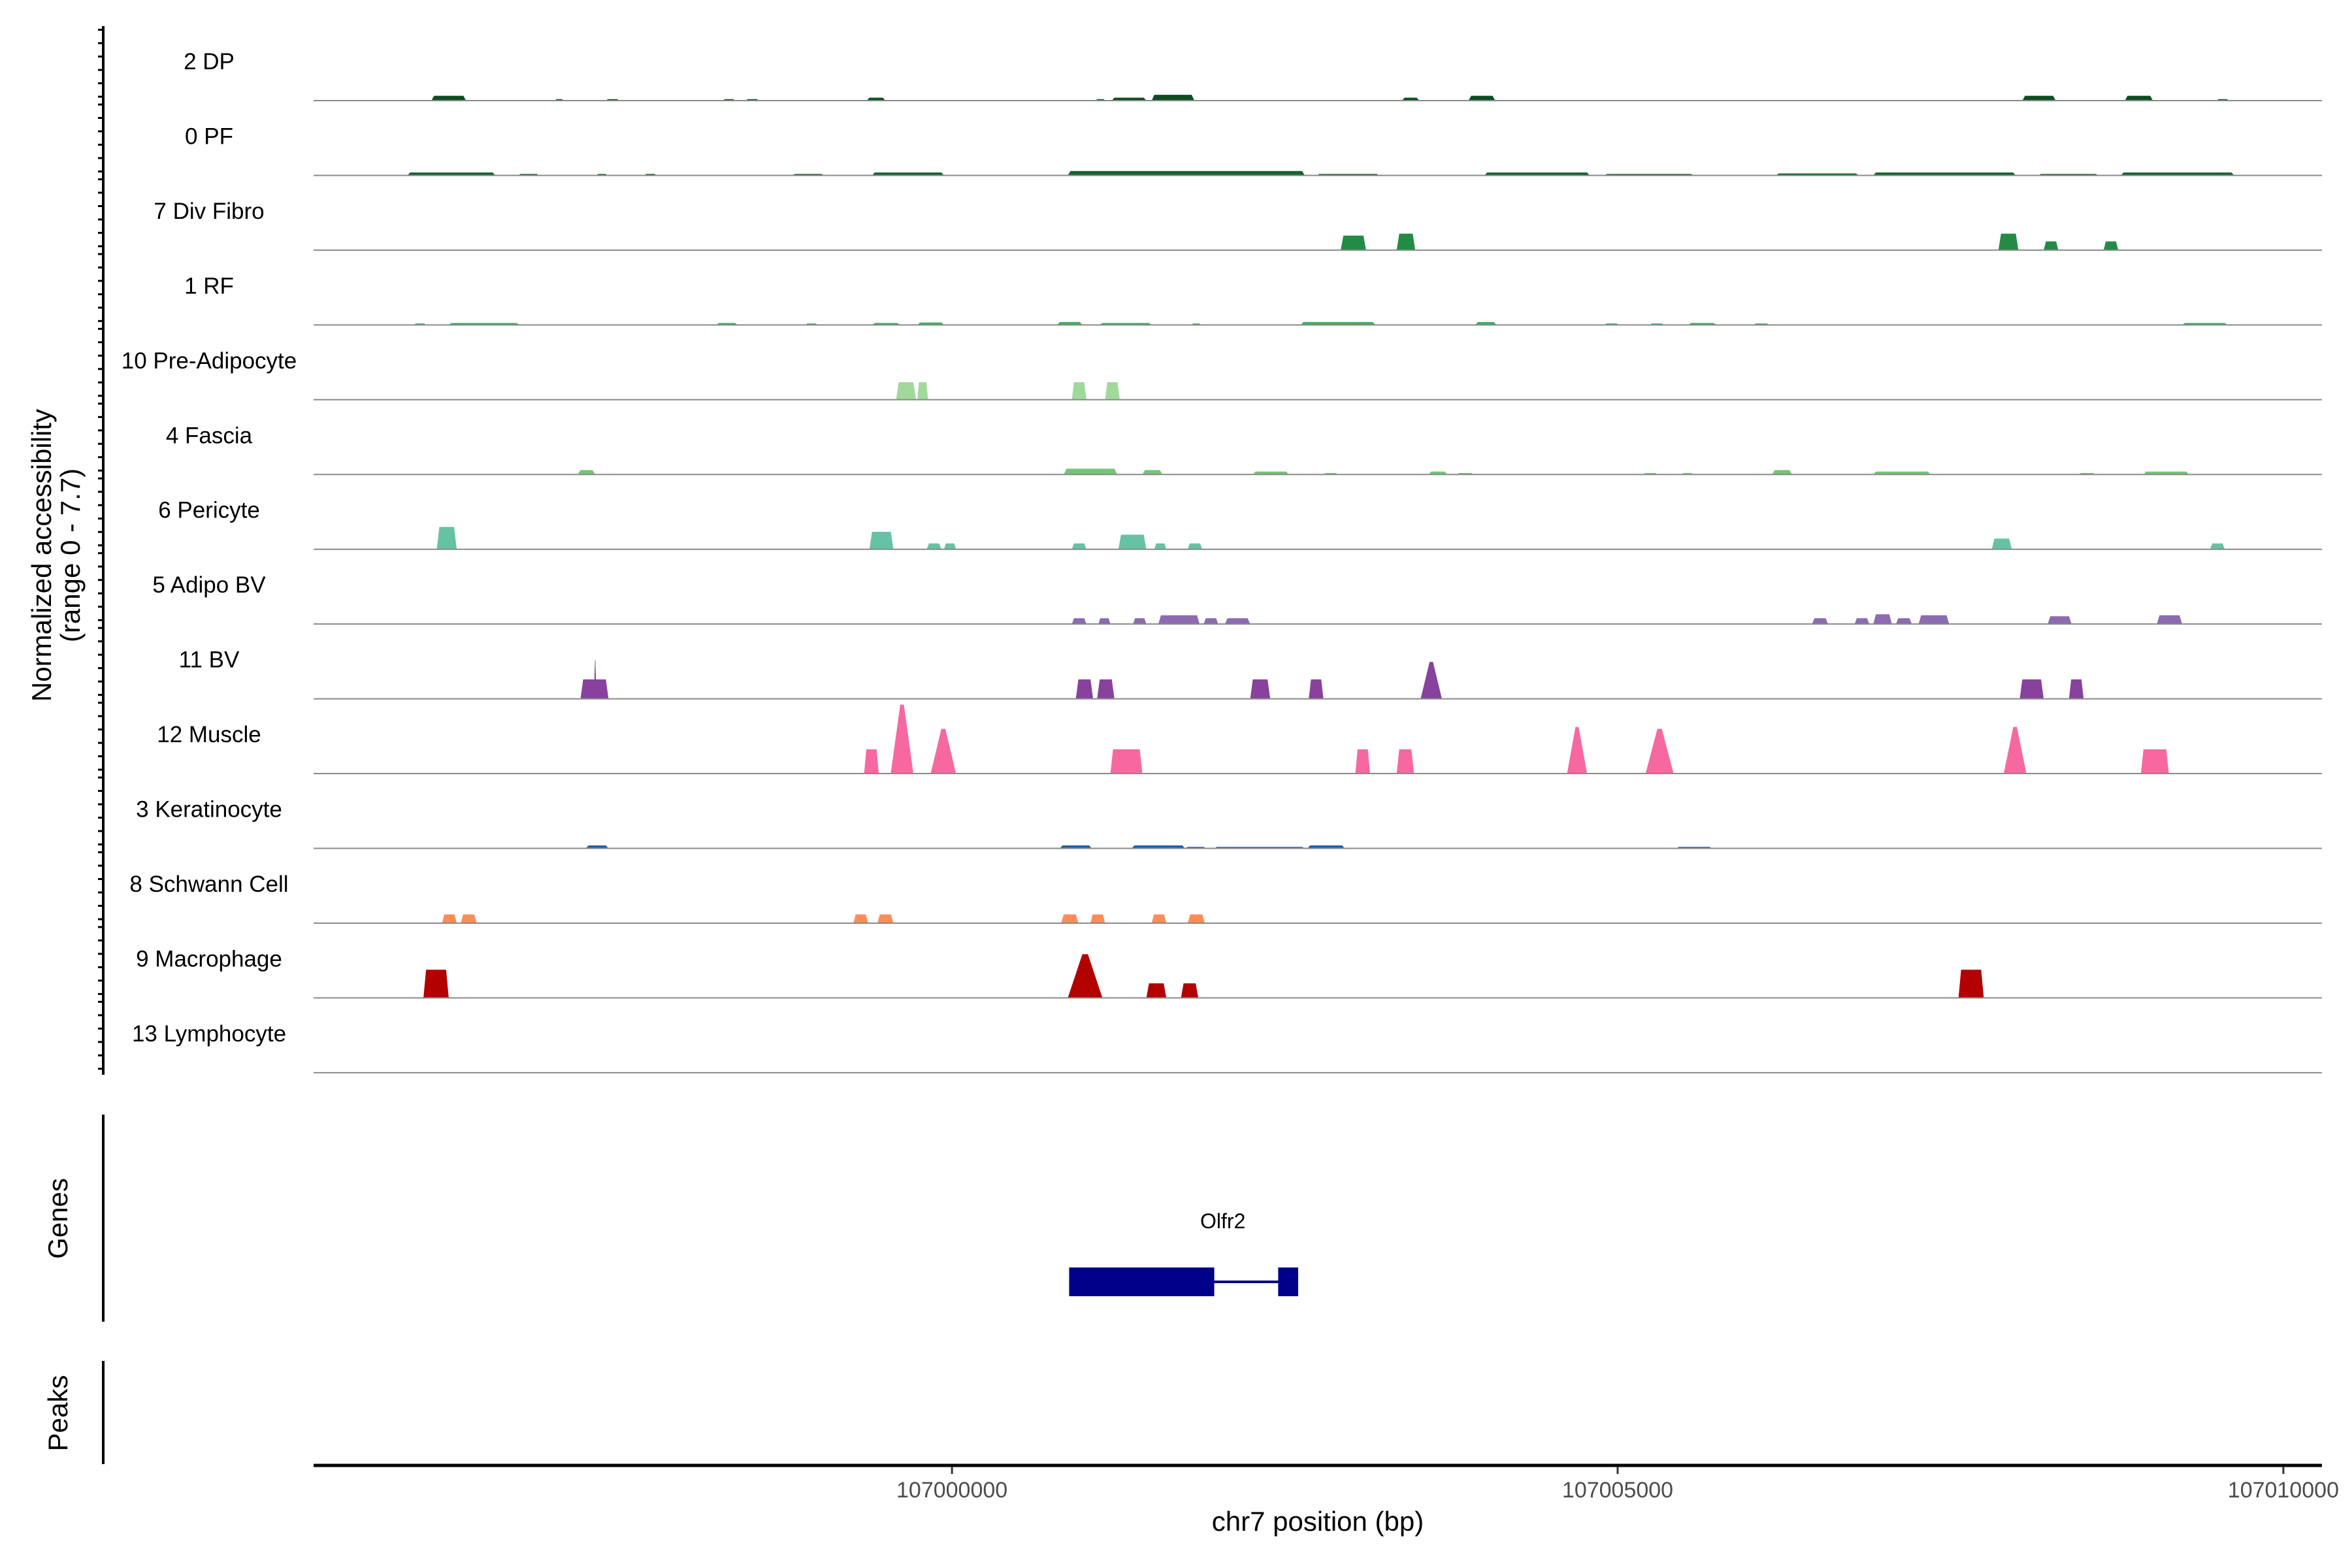 The image size is (2352, 1568). What do you see at coordinates (209, 361) in the screenshot?
I see `track-label: 10 Pre-Adipocyte` at bounding box center [209, 361].